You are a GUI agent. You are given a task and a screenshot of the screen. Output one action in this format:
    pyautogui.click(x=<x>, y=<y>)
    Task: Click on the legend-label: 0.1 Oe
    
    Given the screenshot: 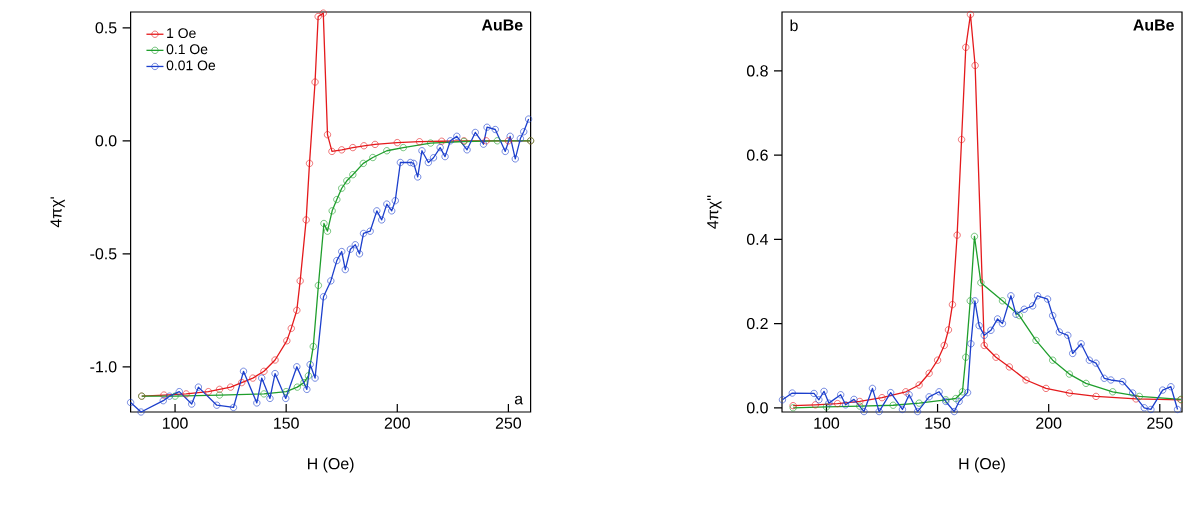 What is the action you would take?
    pyautogui.click(x=187, y=49)
    